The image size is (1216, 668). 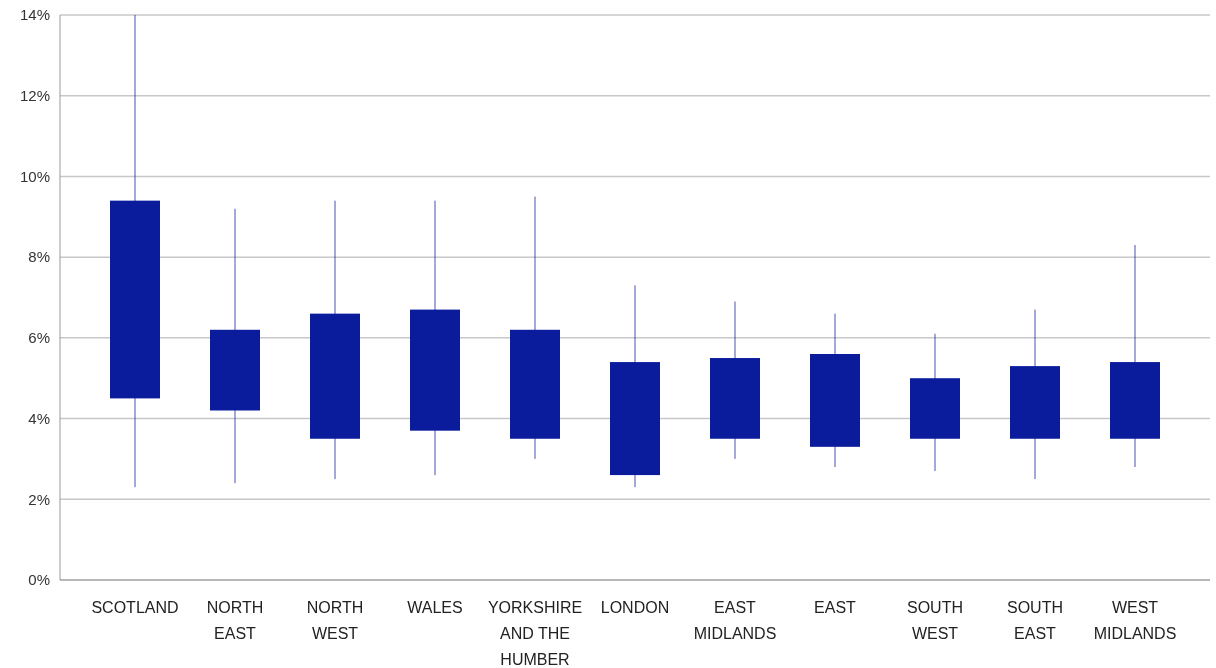 What do you see at coordinates (1035, 620) in the screenshot?
I see `x-tick-label: SOUTH EAST` at bounding box center [1035, 620].